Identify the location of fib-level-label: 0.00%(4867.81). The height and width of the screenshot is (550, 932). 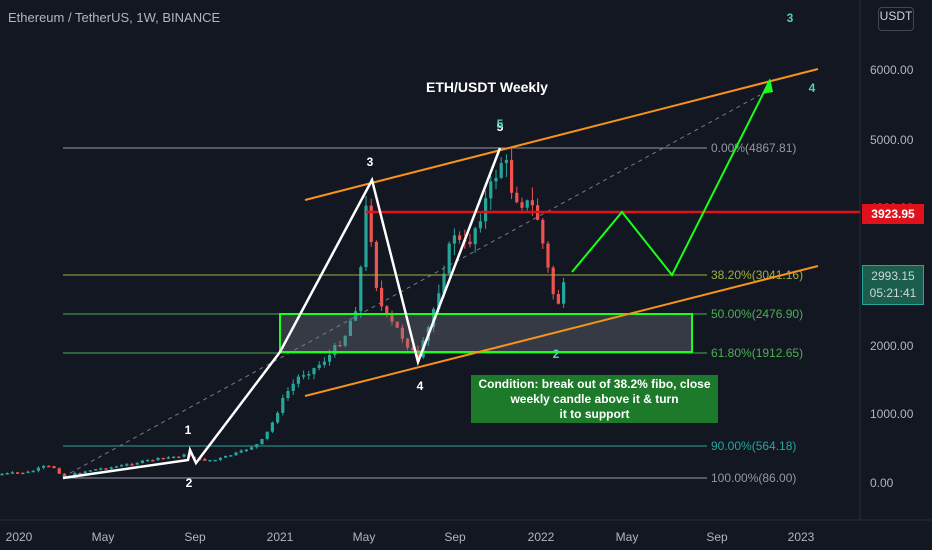
(753, 148).